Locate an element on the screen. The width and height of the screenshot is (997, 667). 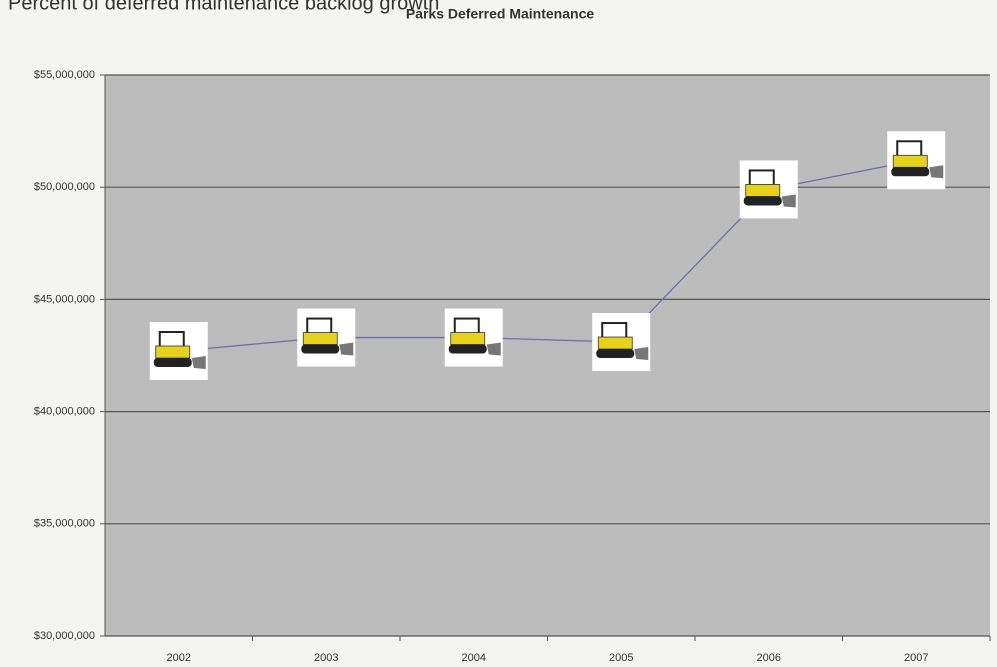
y-tick-label: $55,000,000 is located at coordinates (64, 75).